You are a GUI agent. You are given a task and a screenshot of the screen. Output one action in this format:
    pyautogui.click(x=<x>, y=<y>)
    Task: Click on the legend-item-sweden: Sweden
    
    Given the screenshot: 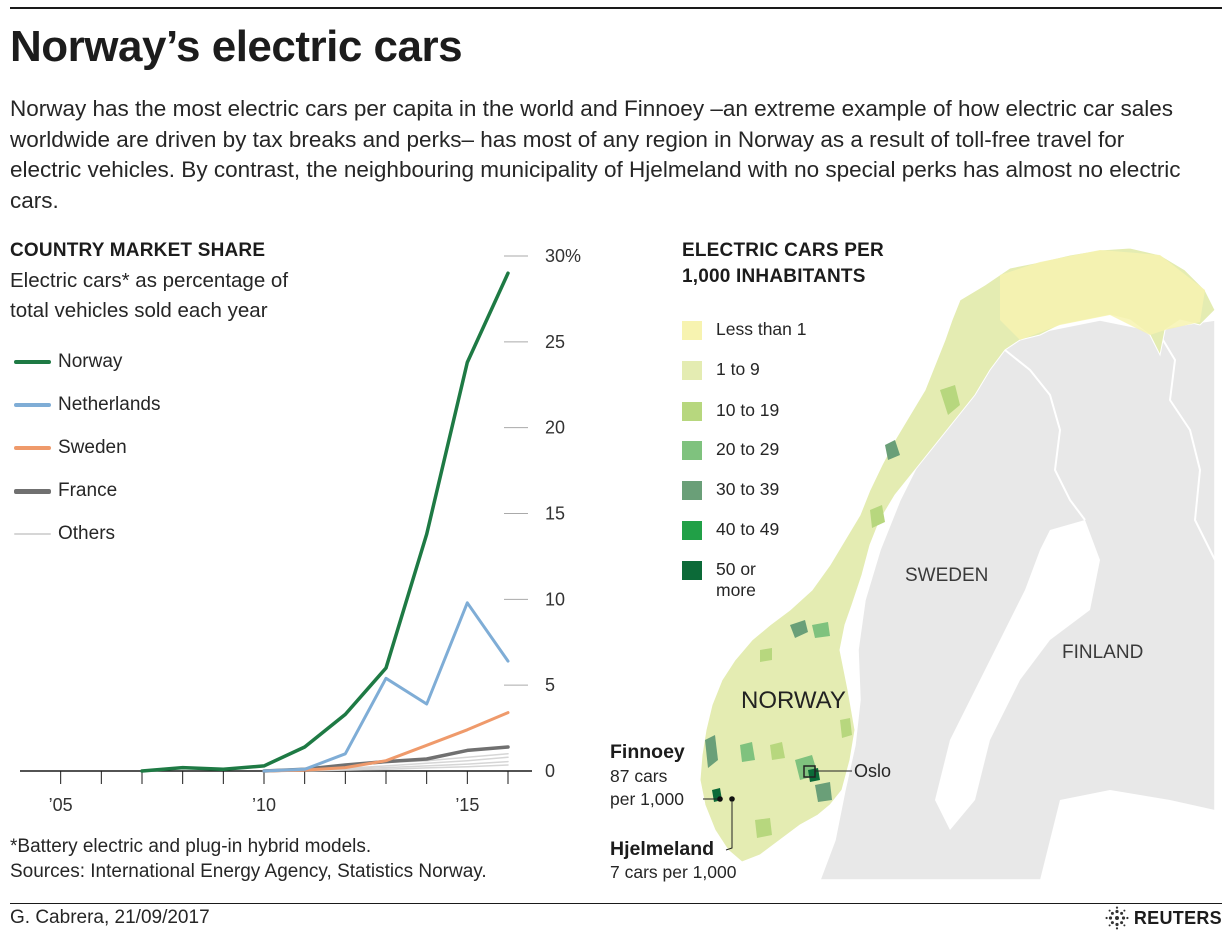 What is the action you would take?
    pyautogui.click(x=70, y=448)
    